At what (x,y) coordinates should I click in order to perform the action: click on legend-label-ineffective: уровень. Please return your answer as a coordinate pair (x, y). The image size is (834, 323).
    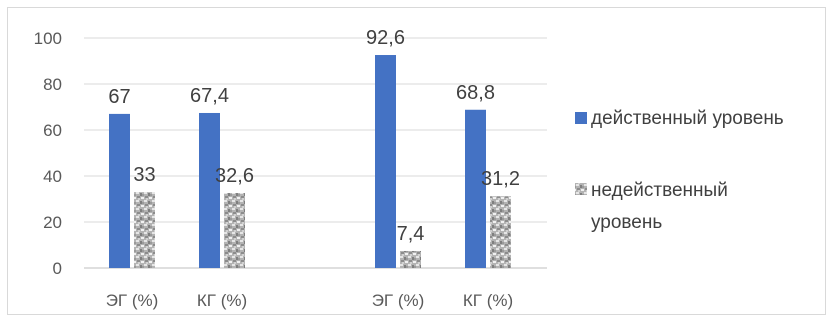
    Looking at the image, I should click on (626, 222).